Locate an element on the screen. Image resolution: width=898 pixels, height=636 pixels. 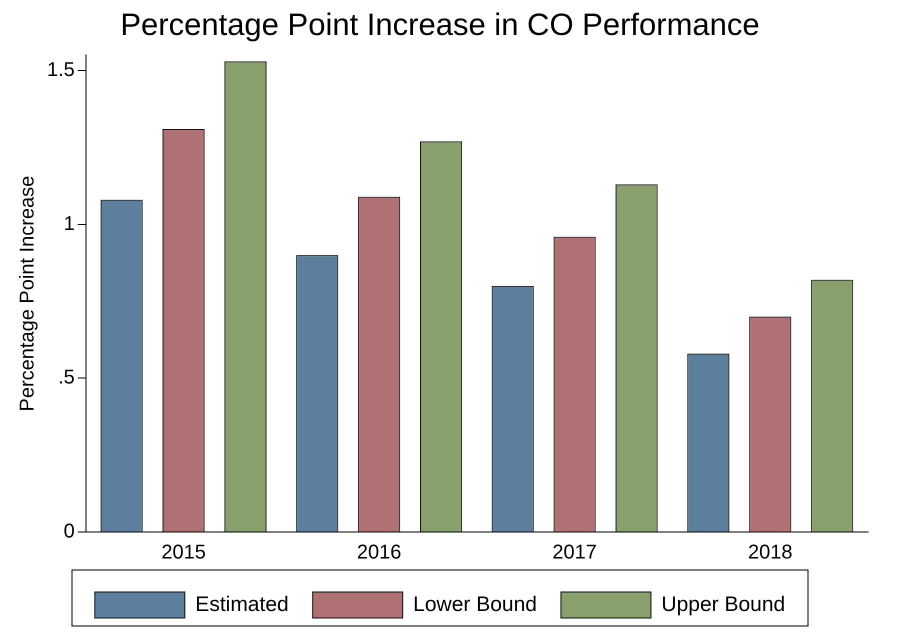
y-tick-label: .5 is located at coordinates (66, 377).